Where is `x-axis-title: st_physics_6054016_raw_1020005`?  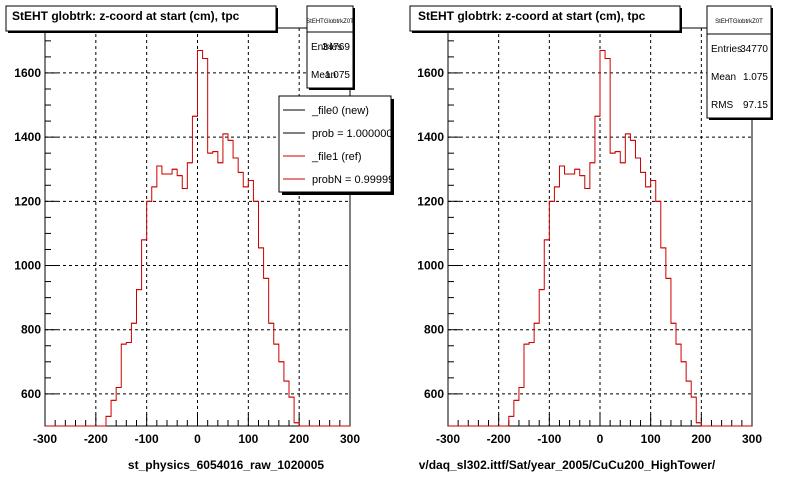
x-axis-title: st_physics_6054016_raw_1020005 is located at coordinates (226, 465).